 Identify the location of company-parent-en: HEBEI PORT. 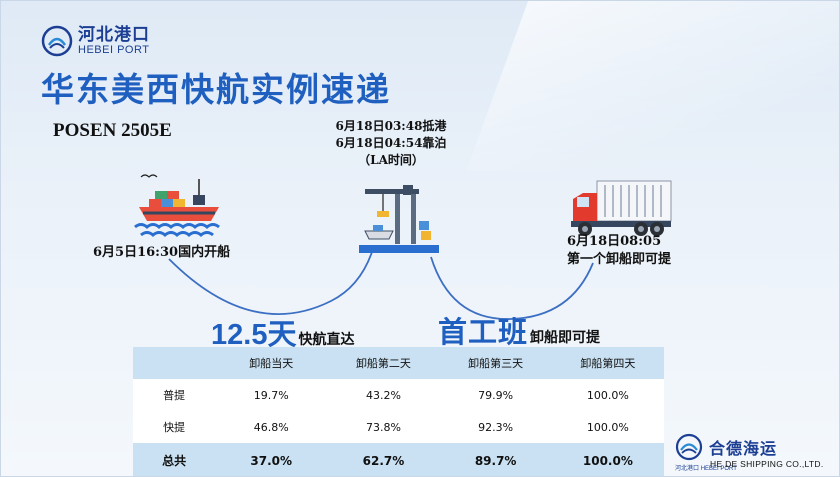
(718, 469).